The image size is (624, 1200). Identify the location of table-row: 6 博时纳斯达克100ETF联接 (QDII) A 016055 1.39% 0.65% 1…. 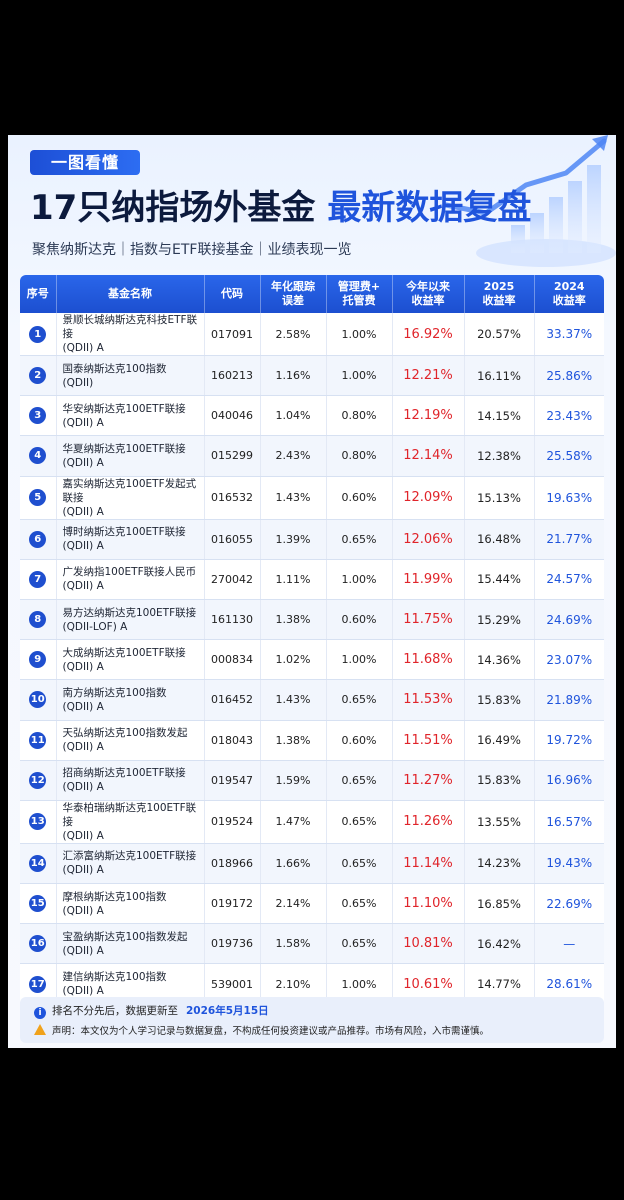
(312, 539).